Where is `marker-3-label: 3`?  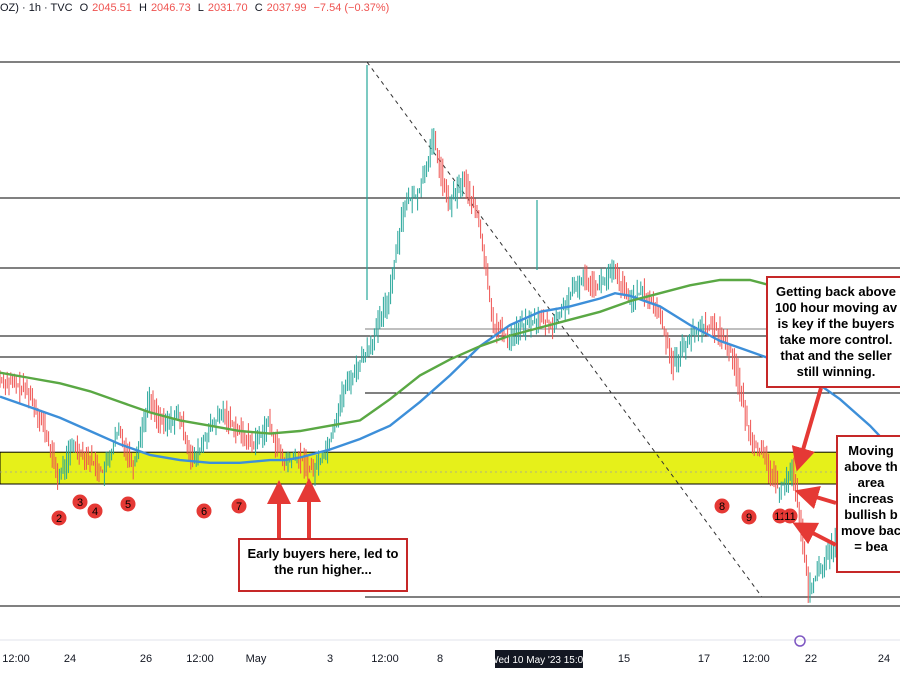 marker-3-label: 3 is located at coordinates (80, 503).